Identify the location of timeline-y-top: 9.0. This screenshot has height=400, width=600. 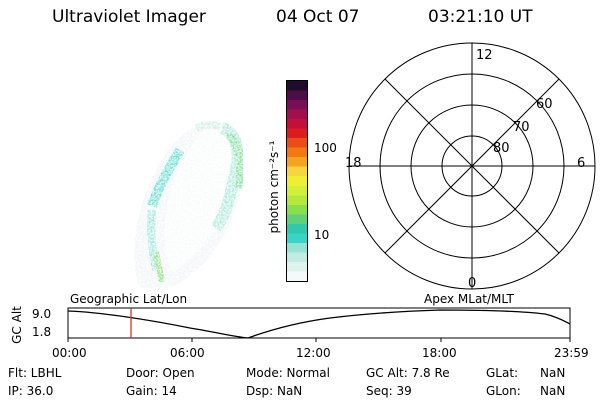
(42, 314).